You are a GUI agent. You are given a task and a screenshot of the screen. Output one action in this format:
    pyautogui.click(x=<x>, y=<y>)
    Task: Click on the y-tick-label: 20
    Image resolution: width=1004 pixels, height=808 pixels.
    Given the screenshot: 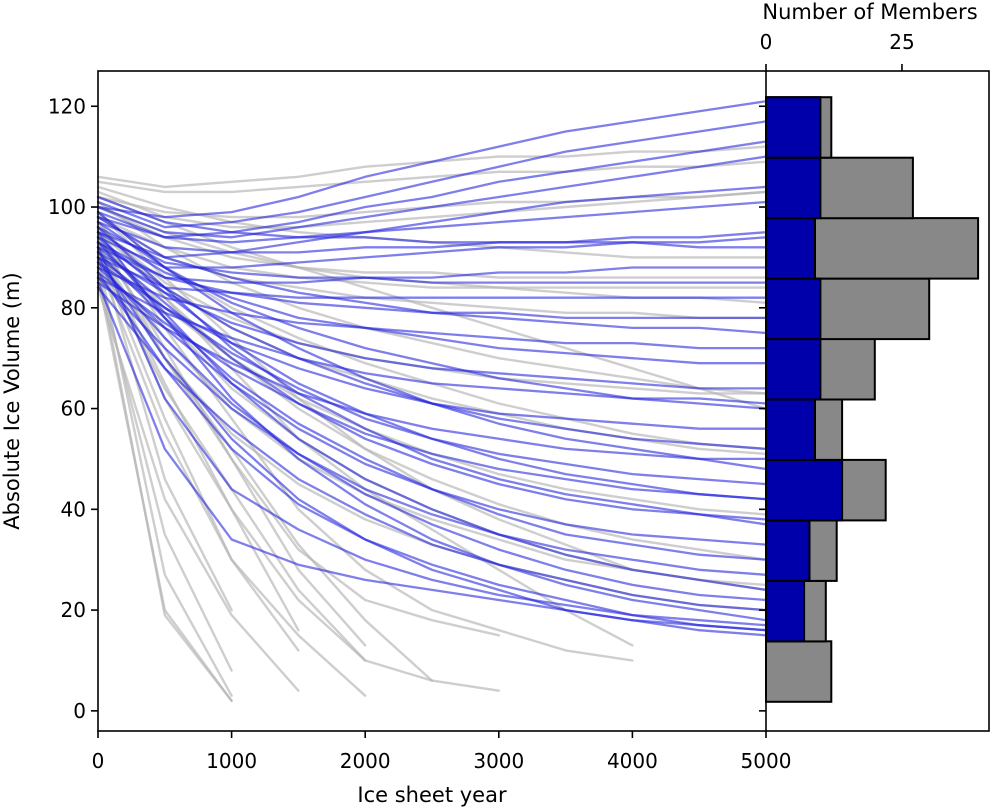 What is the action you would take?
    pyautogui.click(x=73, y=610)
    